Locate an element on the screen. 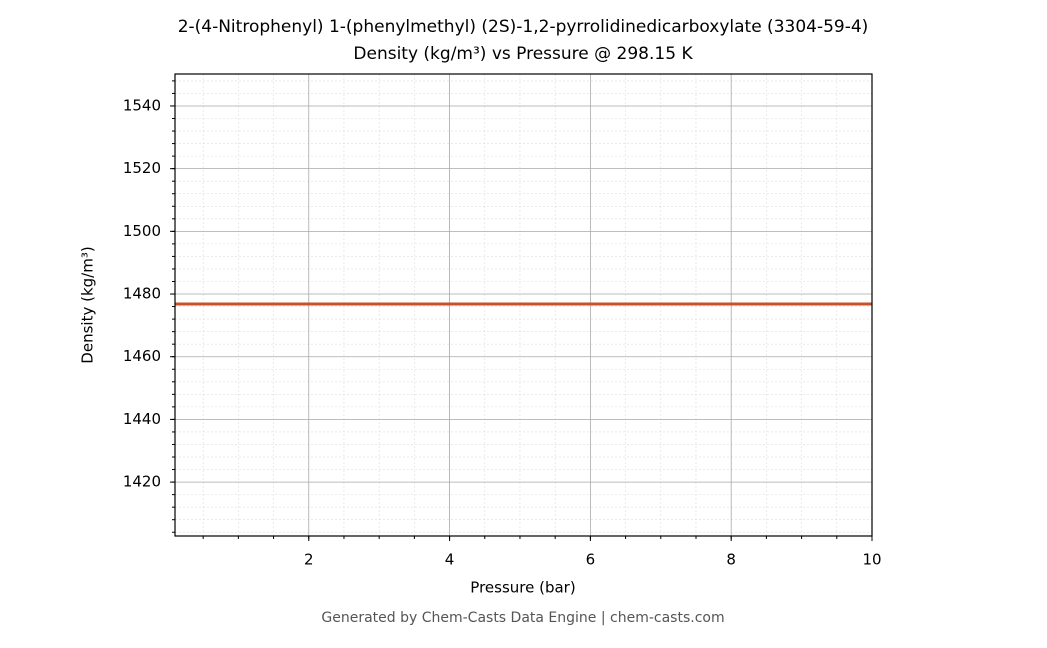 The width and height of the screenshot is (1047, 648). y-tick-label: 1440 is located at coordinates (142, 419).